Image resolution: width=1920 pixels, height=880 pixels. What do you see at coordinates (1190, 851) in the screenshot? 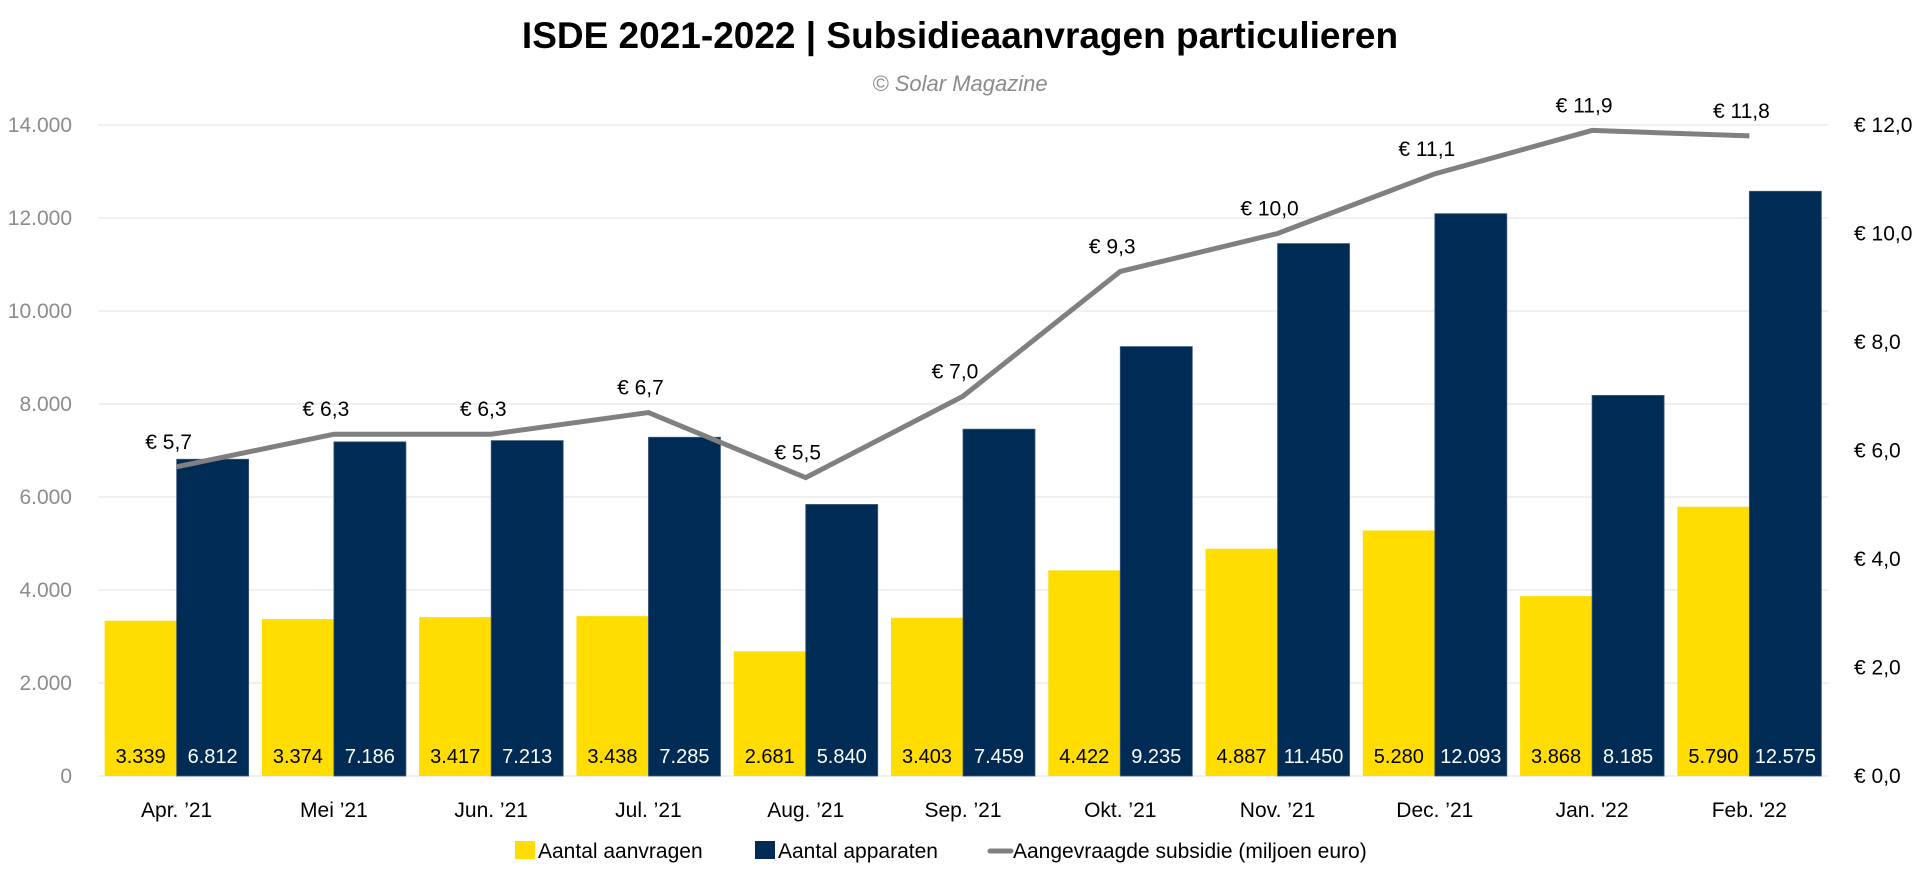
I see `legend-label-subsidie: Aangevraagde subsidie (miljoen euro)` at bounding box center [1190, 851].